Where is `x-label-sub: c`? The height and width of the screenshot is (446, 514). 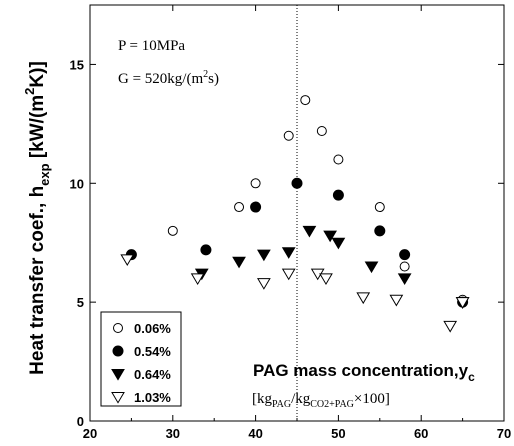
x-label-sub: c is located at coordinates (471, 377).